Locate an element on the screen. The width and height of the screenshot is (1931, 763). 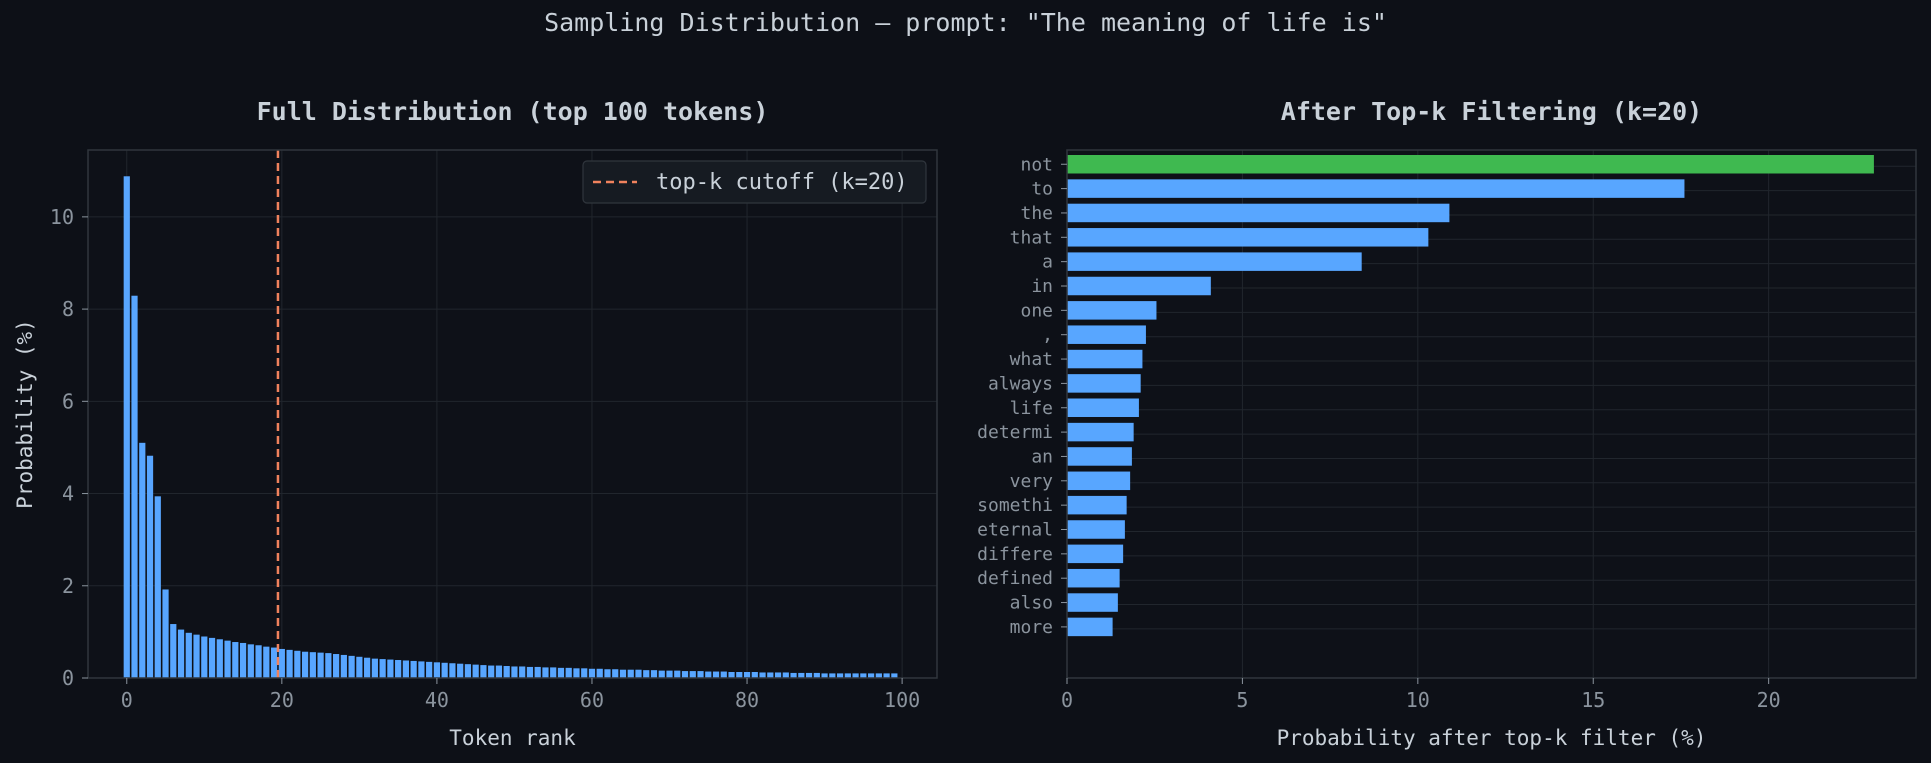
left-chart-title: Full Distribution (top 100 tokens) is located at coordinates (513, 111).